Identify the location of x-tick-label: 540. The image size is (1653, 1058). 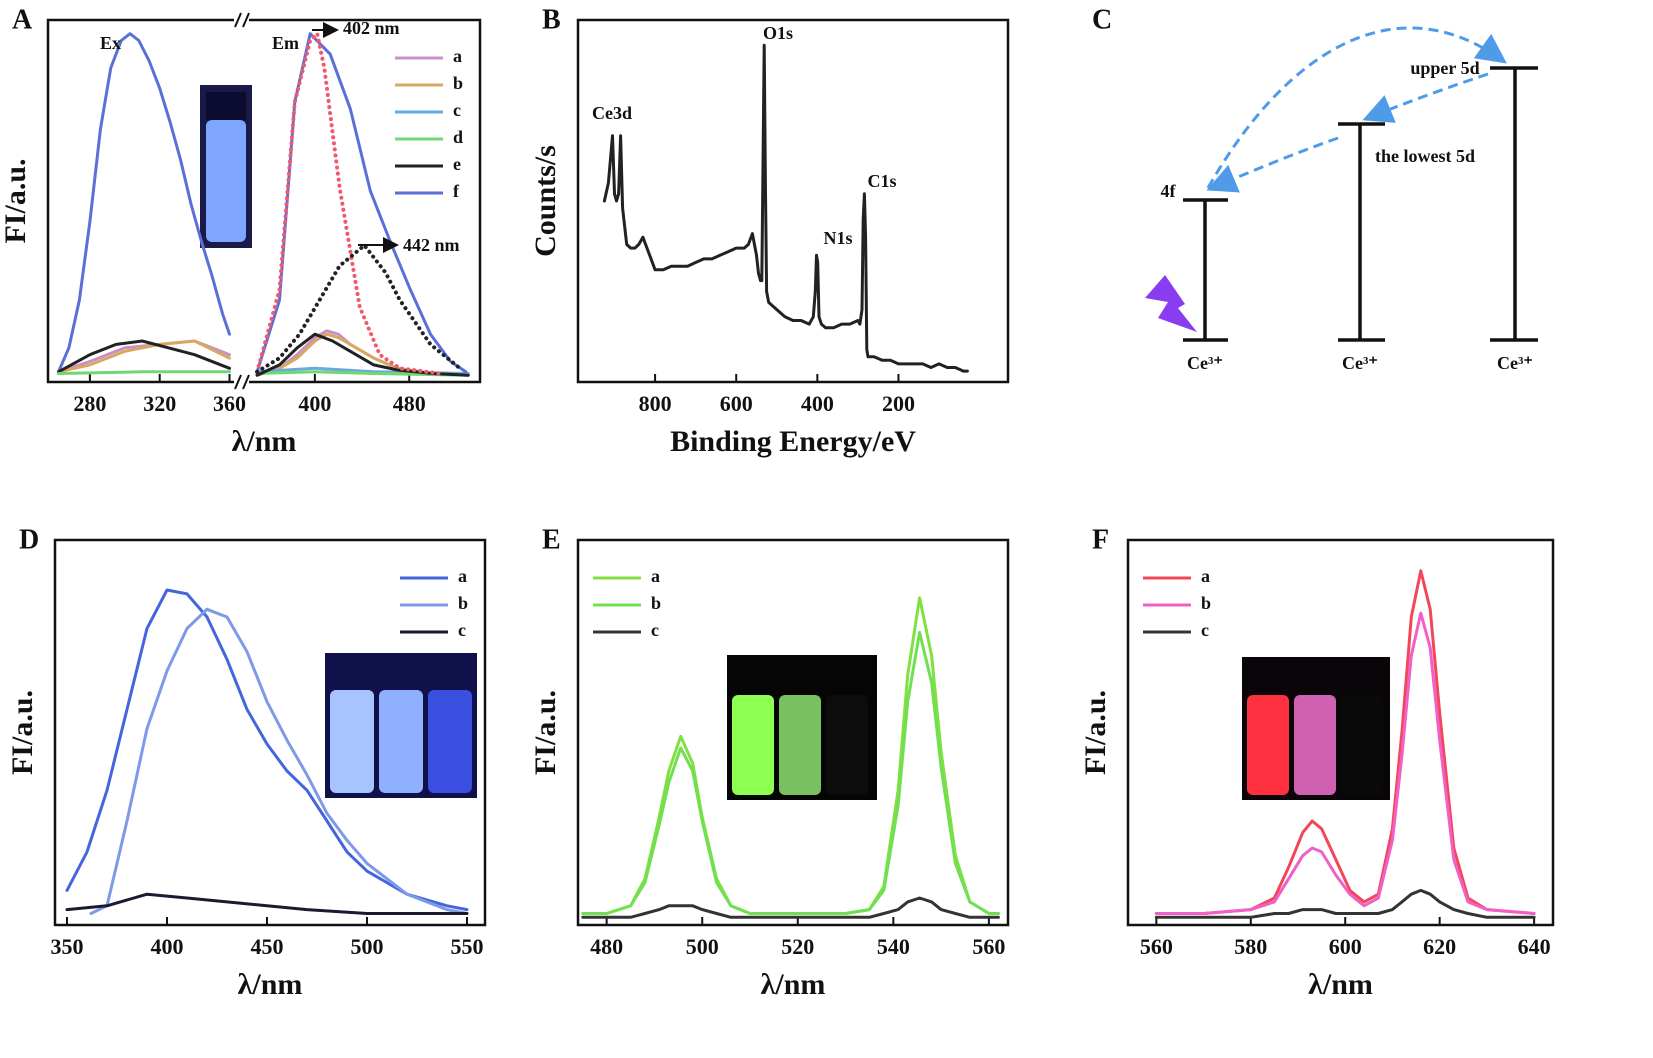
(893, 946).